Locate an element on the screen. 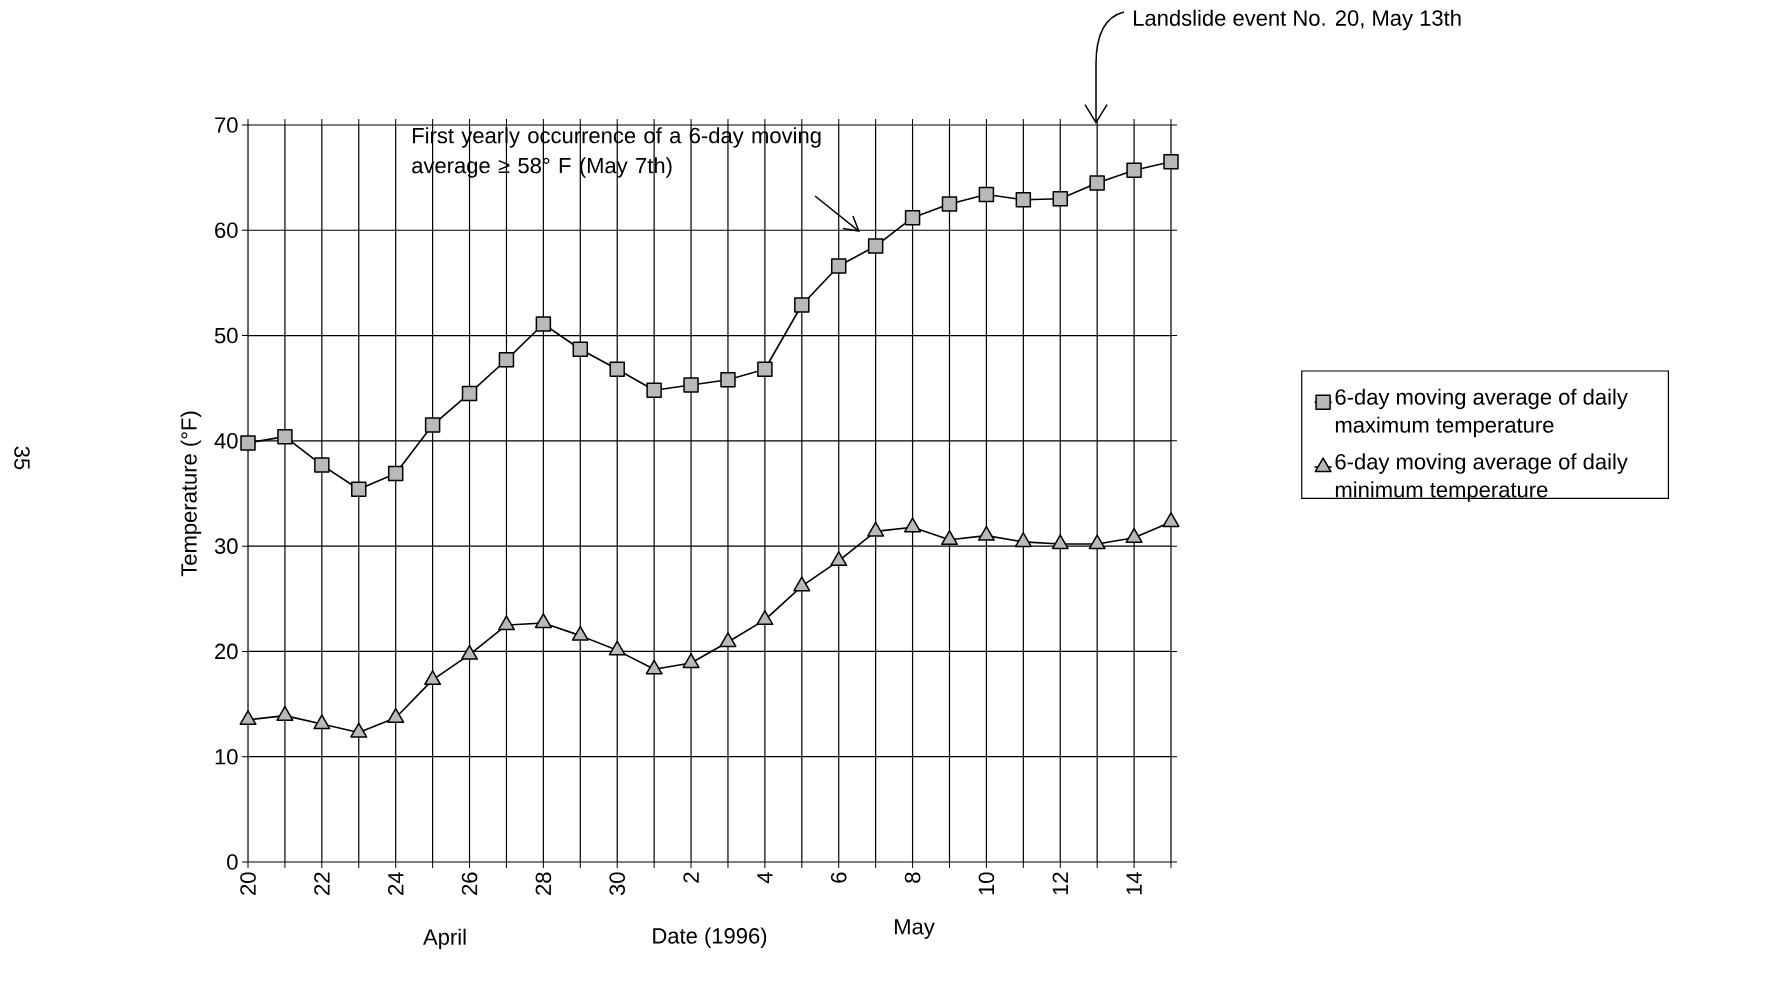 This screenshot has width=1774, height=984. x-tick-label: 26 is located at coordinates (469, 883).